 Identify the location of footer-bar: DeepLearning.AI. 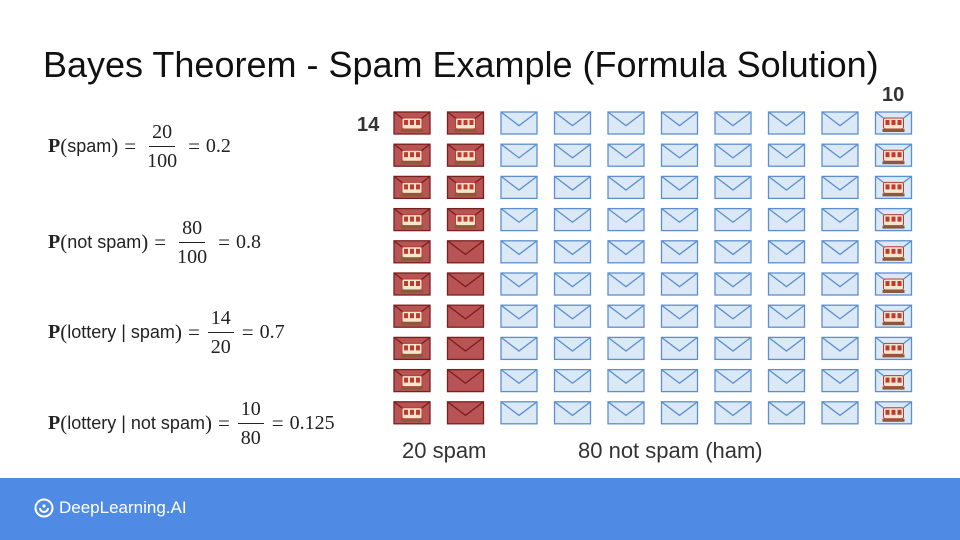
(480, 509).